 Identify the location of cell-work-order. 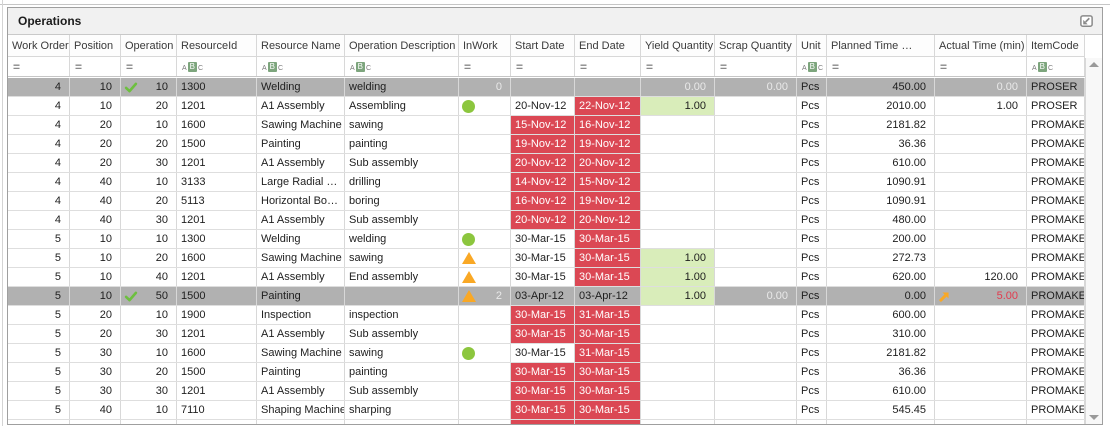
(39, 422).